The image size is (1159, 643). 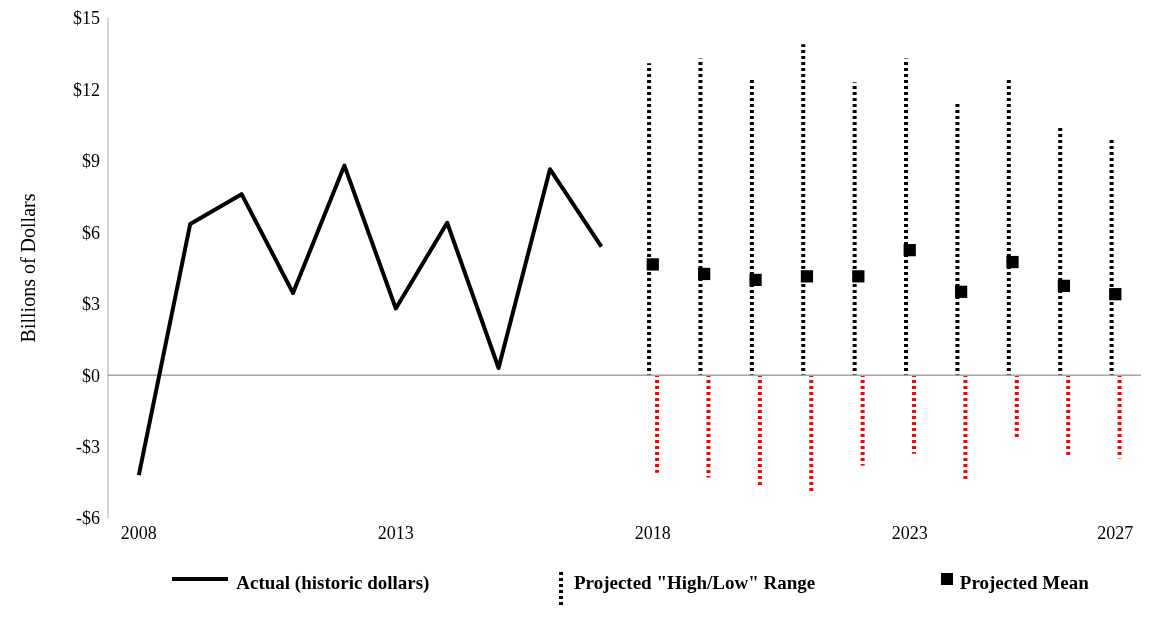 What do you see at coordinates (652, 532) in the screenshot?
I see `x-tick-label: 2018` at bounding box center [652, 532].